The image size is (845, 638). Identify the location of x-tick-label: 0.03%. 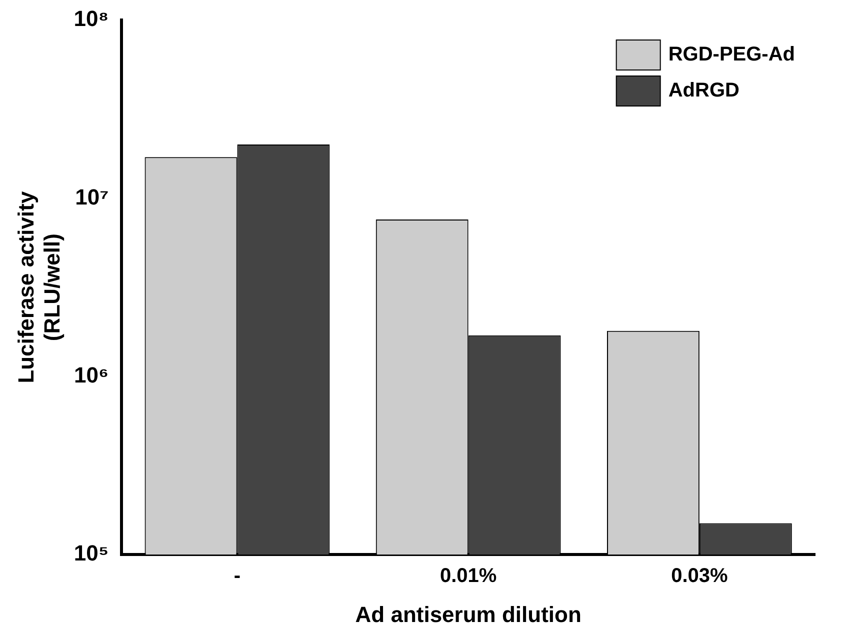
(699, 576).